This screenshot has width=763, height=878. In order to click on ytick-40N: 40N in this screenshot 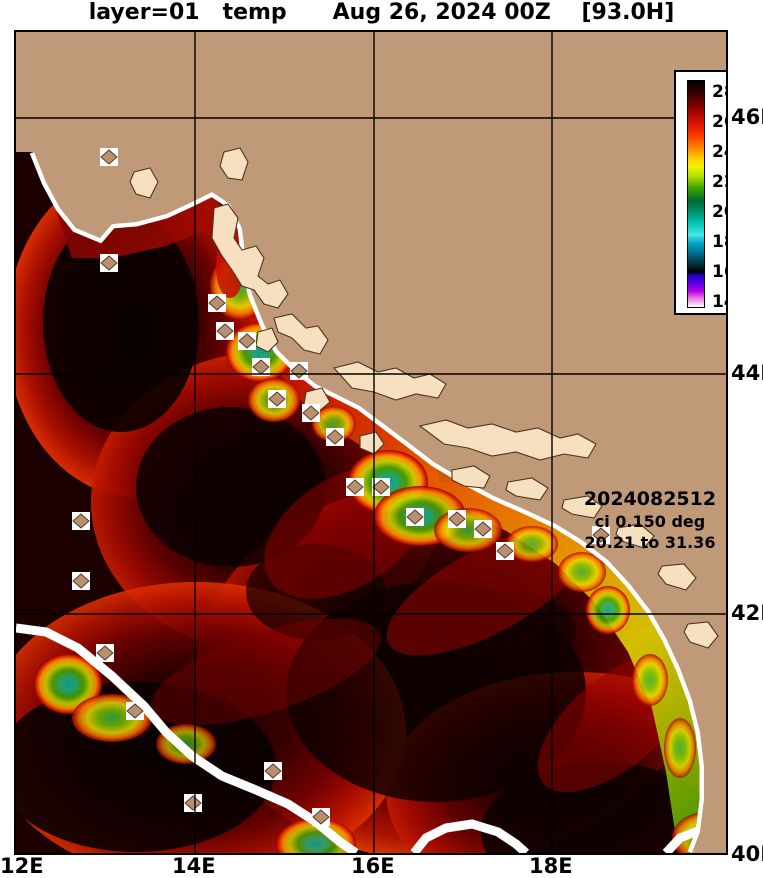, I will do `click(747, 854)`.